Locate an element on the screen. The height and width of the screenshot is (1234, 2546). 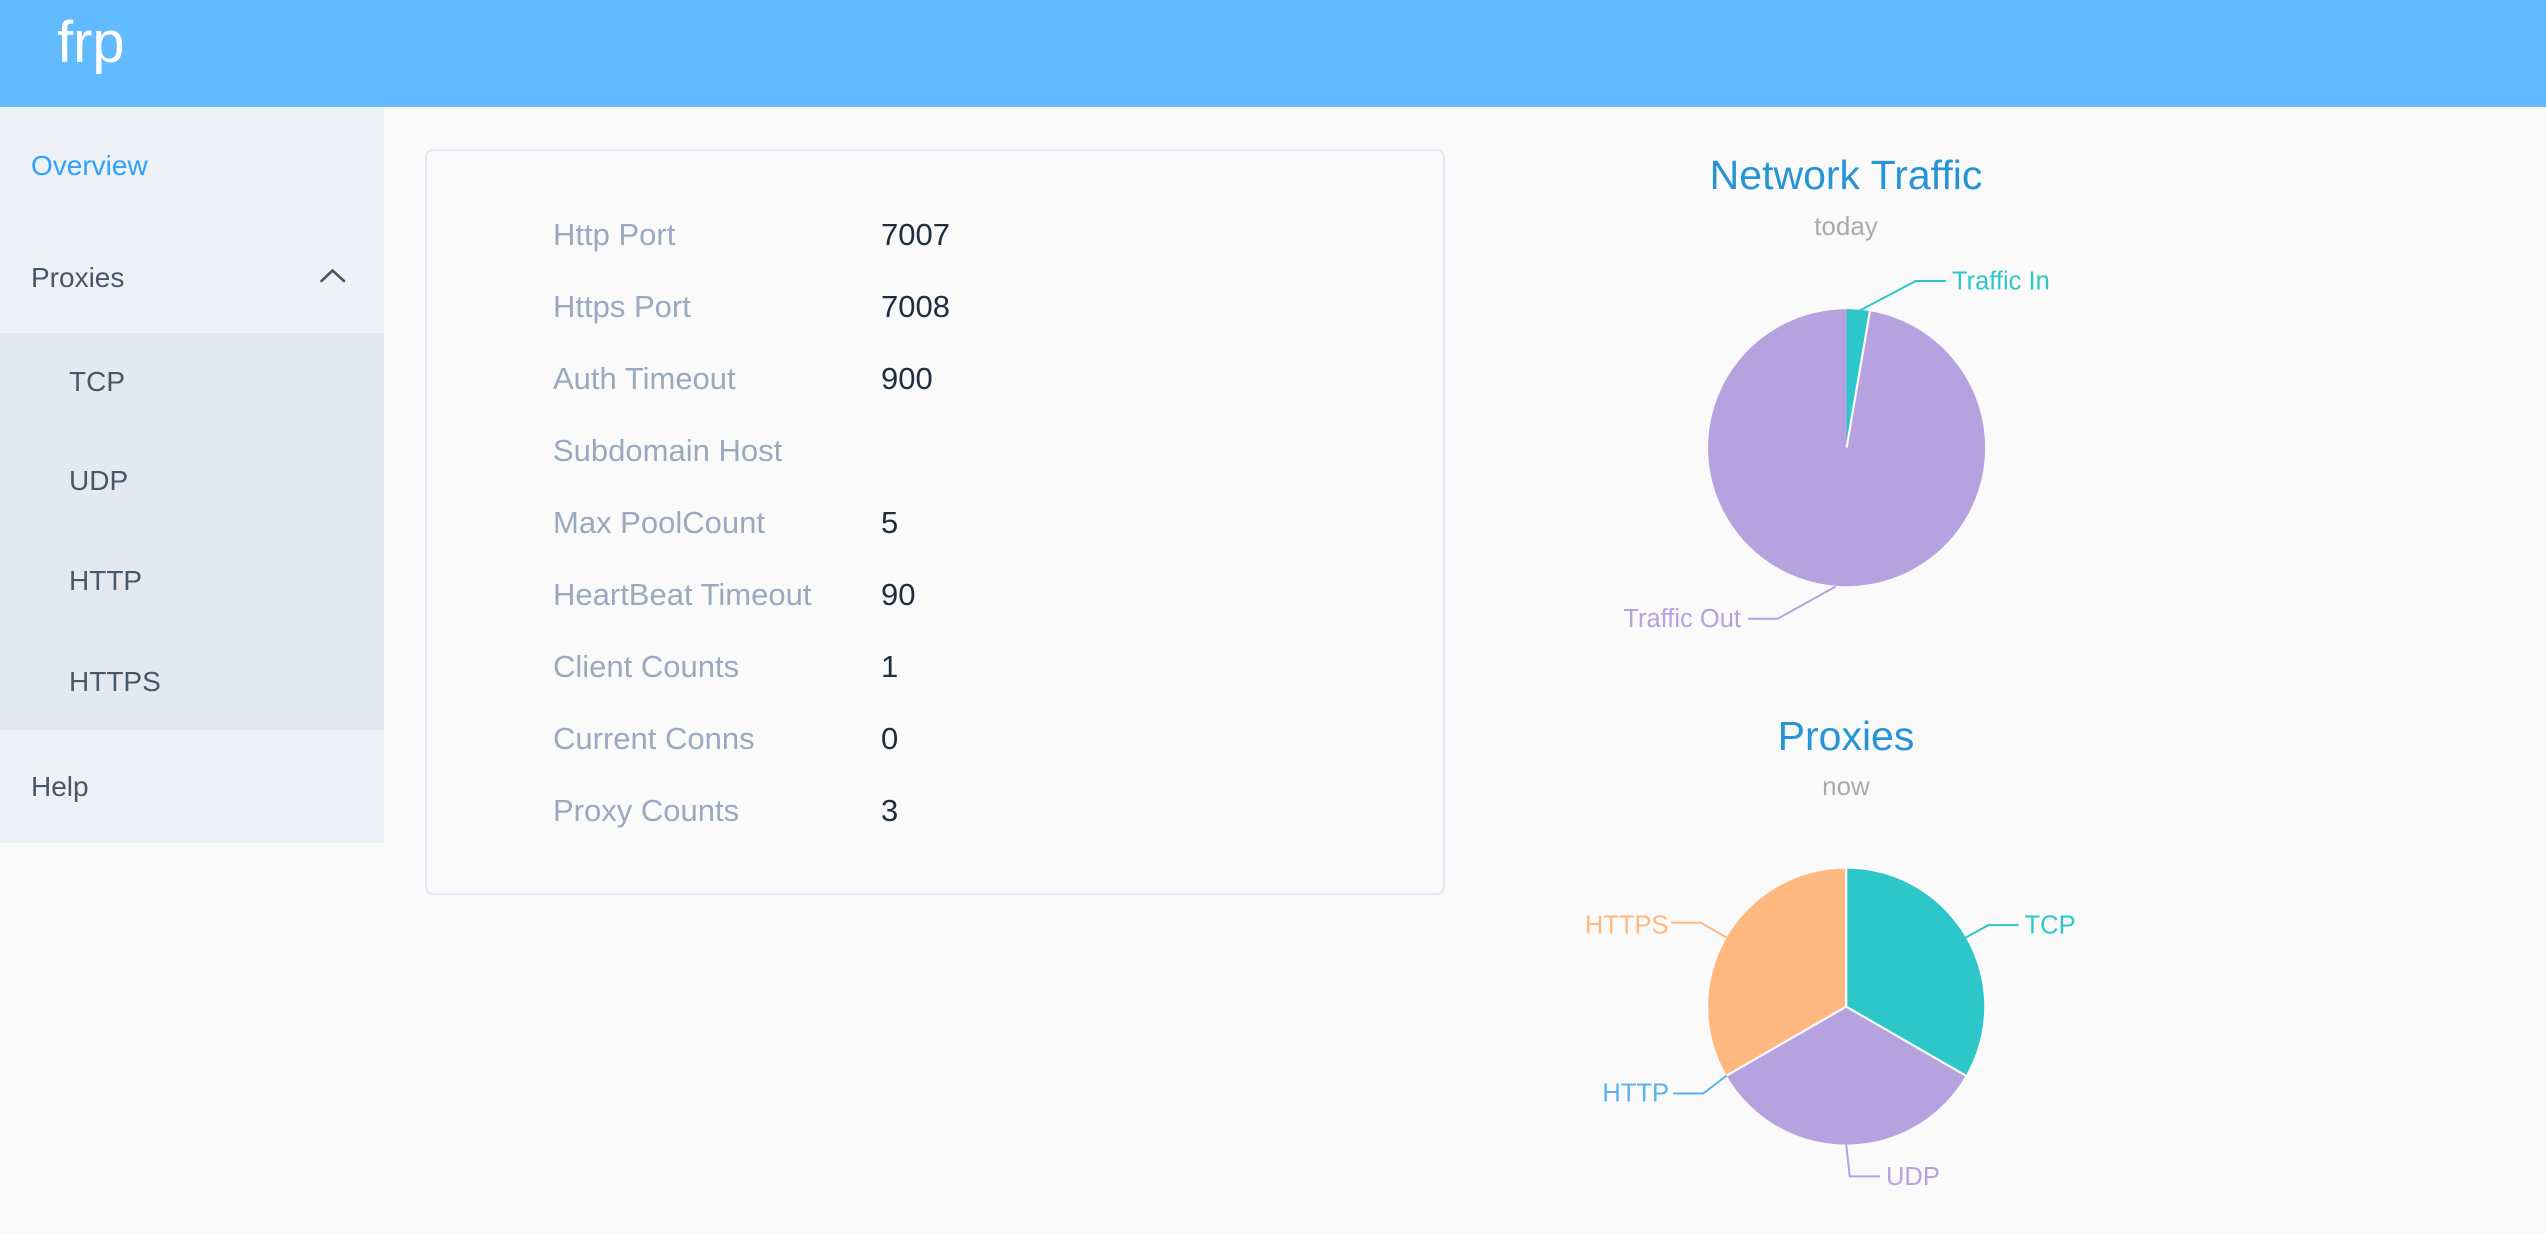
svg-text: Network Traffic is located at coordinates (1846, 175).